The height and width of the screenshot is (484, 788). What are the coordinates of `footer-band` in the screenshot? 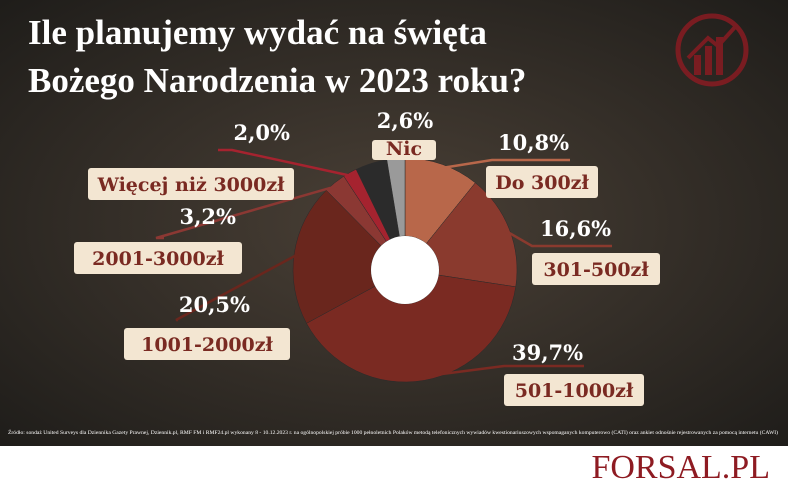 It's located at (394, 465).